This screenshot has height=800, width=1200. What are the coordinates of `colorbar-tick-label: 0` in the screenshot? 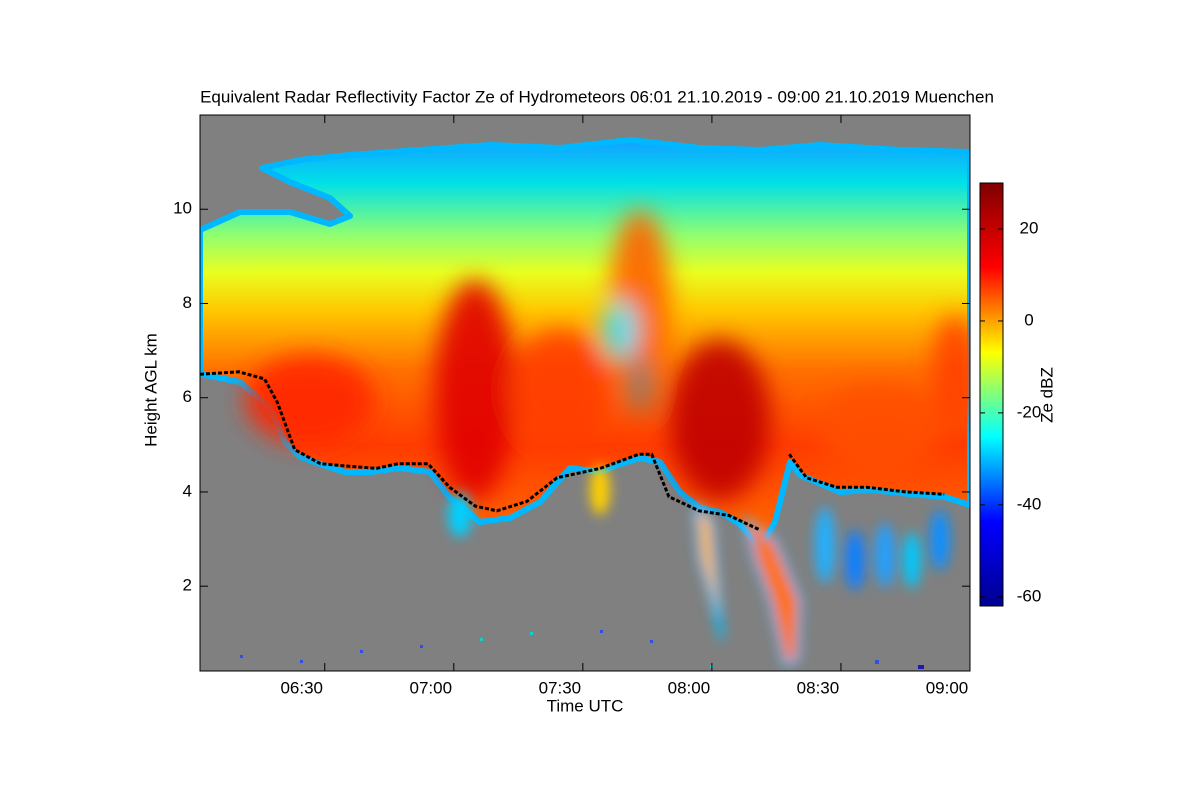 It's located at (1028, 319).